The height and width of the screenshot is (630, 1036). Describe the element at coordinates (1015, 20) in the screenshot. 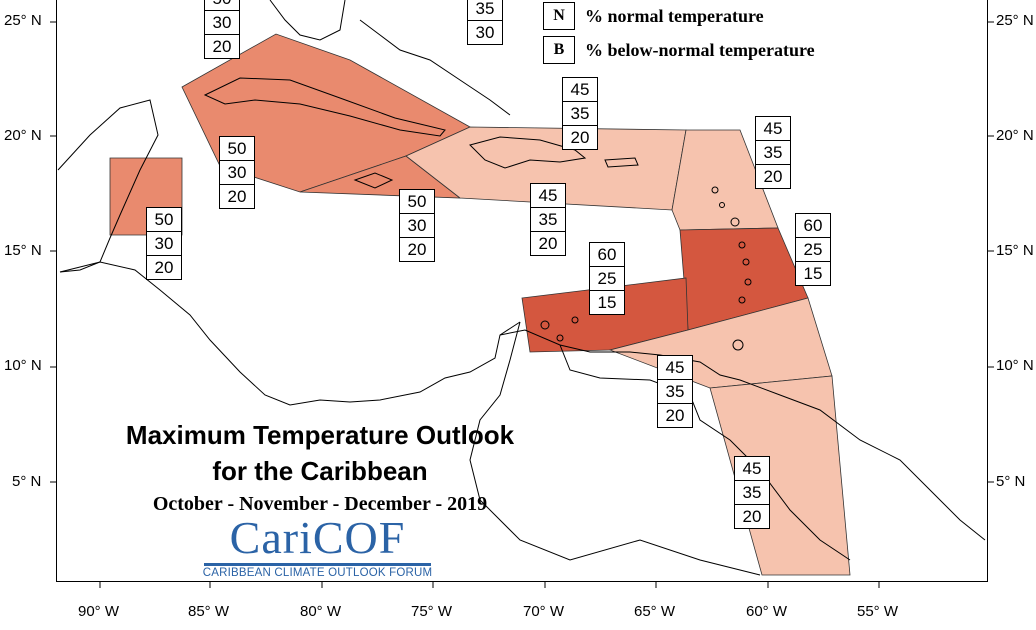

I see `lat-label-25-right: 25° N` at that location.